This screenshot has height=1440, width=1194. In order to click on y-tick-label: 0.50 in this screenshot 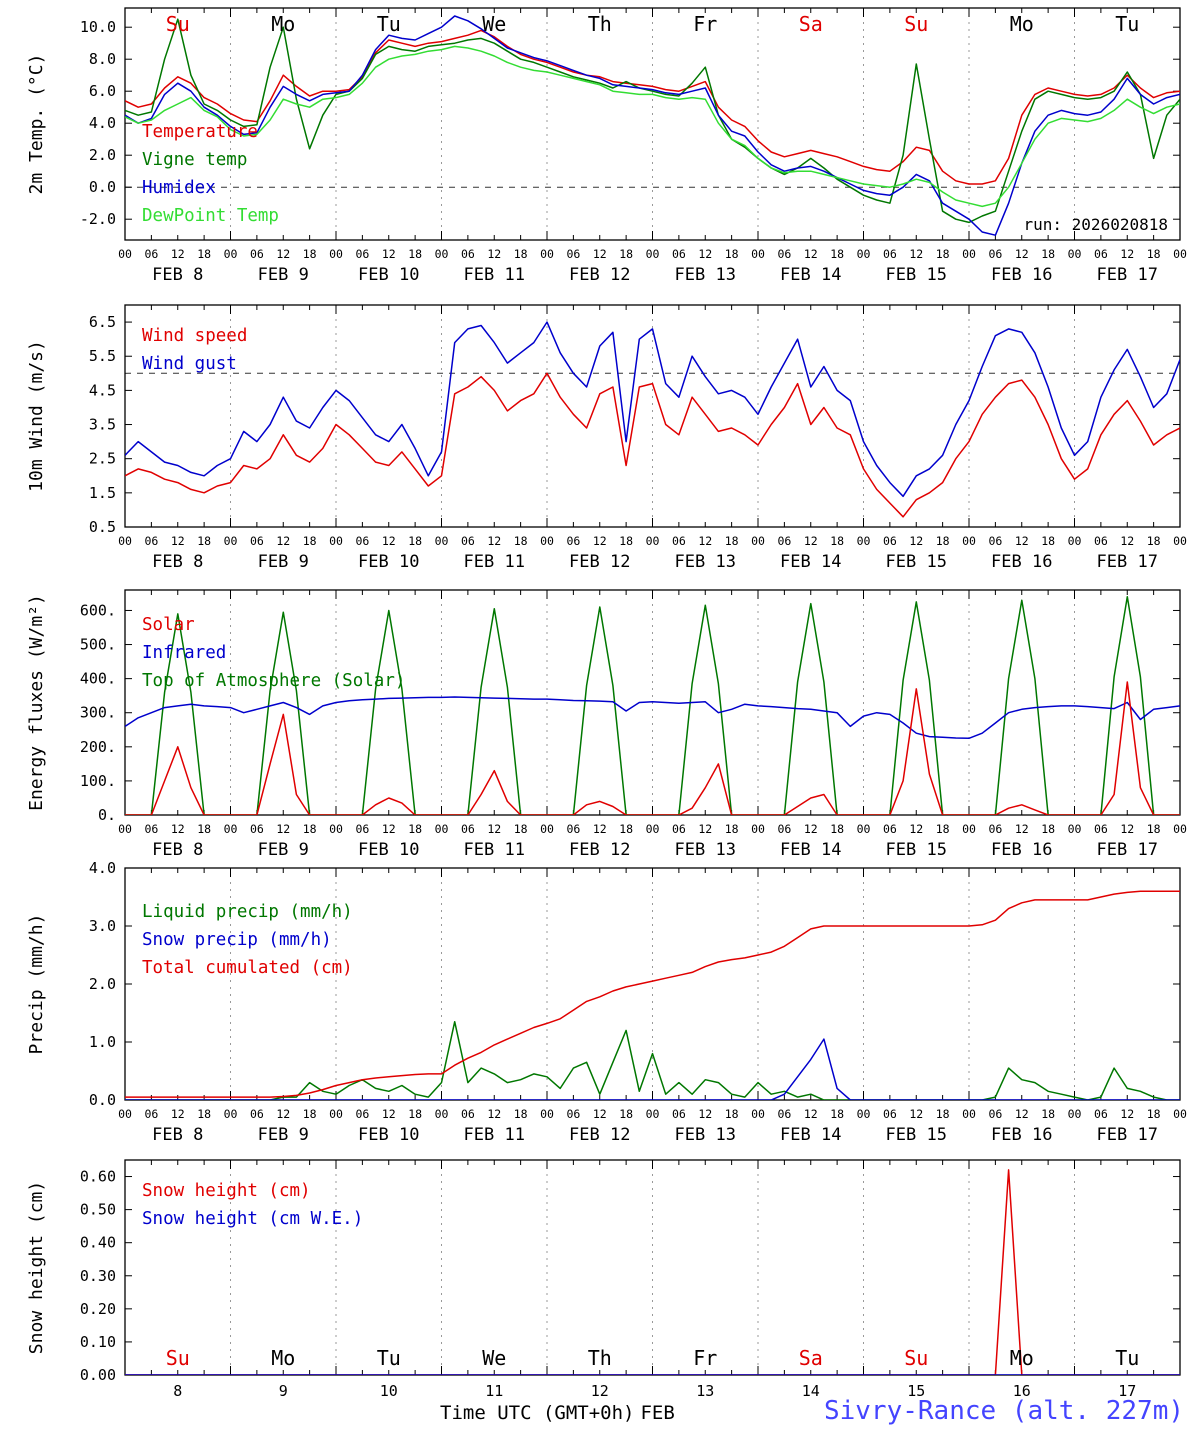, I will do `click(98, 1210)`.